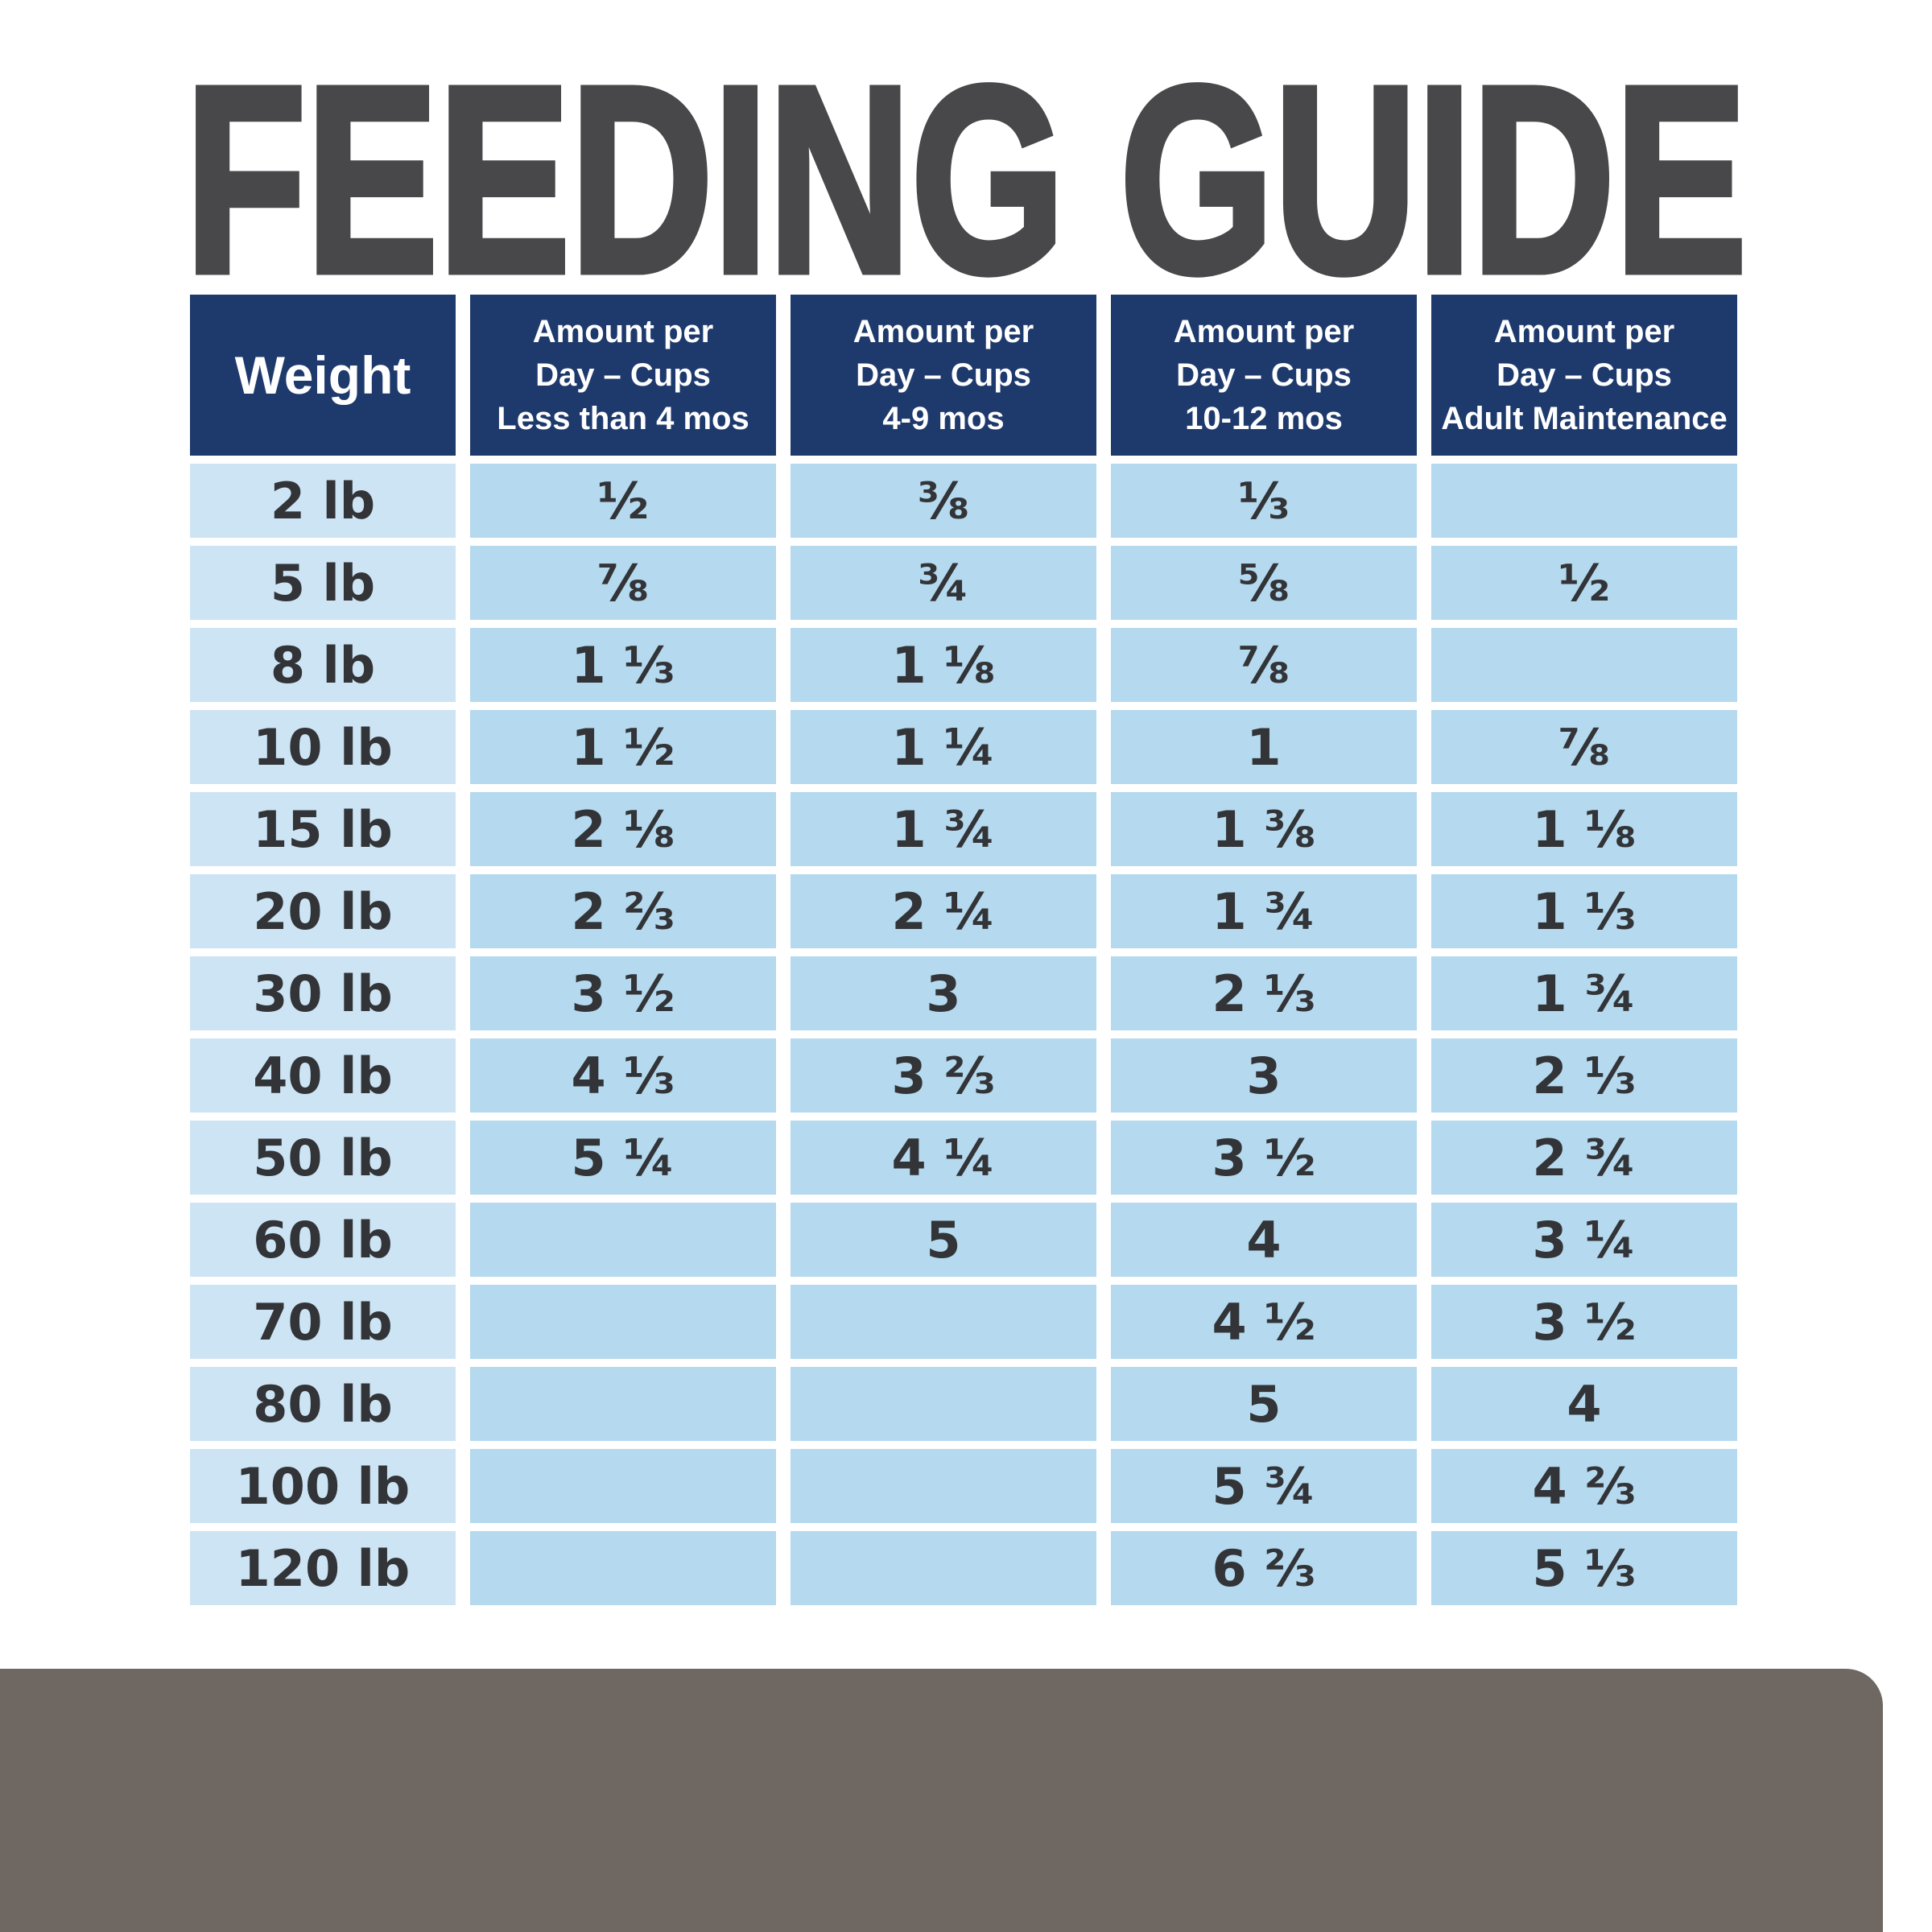 This screenshot has height=1932, width=1932. What do you see at coordinates (323, 1158) in the screenshot?
I see `weight-cell: 50 lb` at bounding box center [323, 1158].